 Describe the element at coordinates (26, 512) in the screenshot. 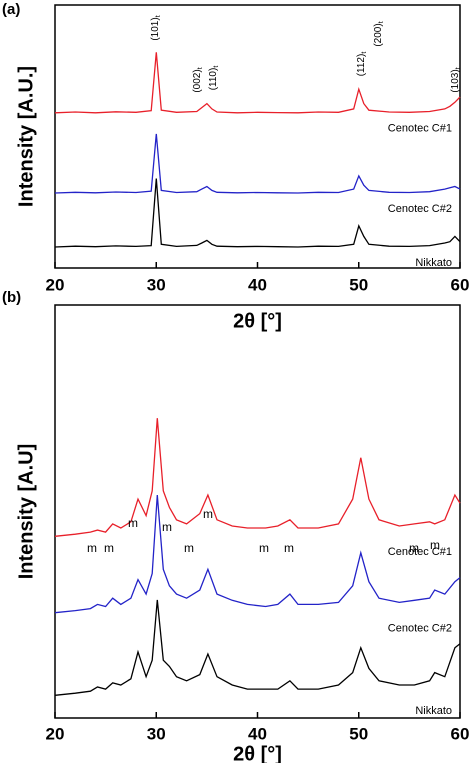

I see `y-axis-label: Intensity [A.U]` at that location.